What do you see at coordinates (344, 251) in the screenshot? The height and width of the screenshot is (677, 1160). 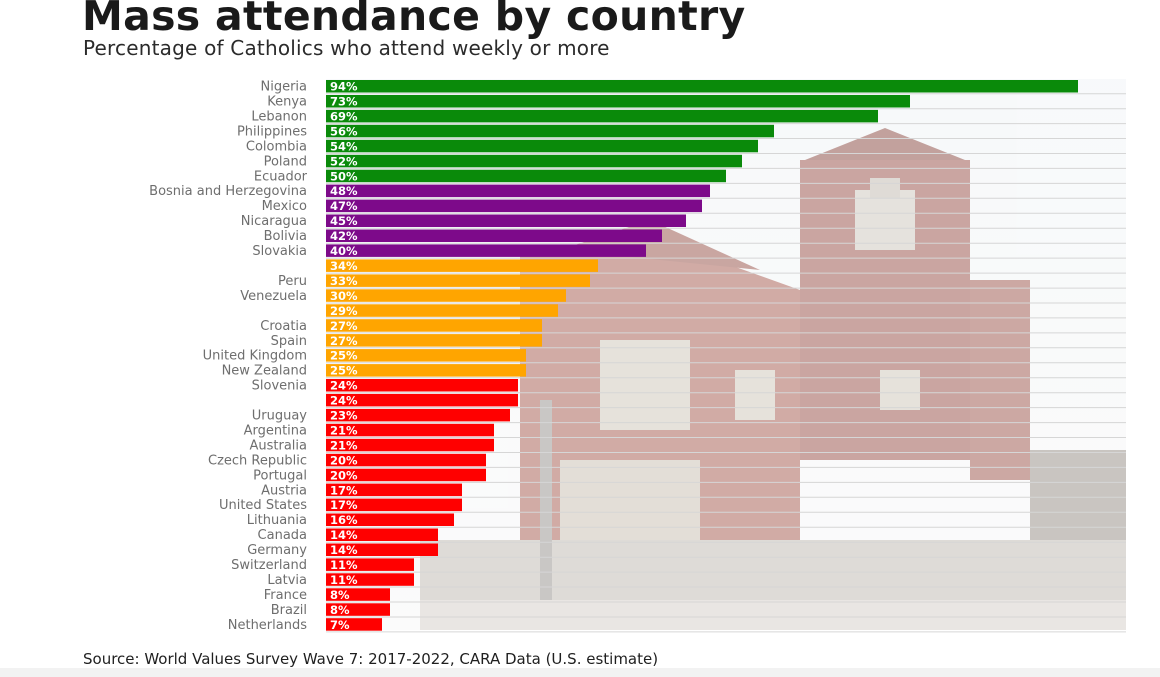 I see `value-label-slovakia: 40%` at bounding box center [344, 251].